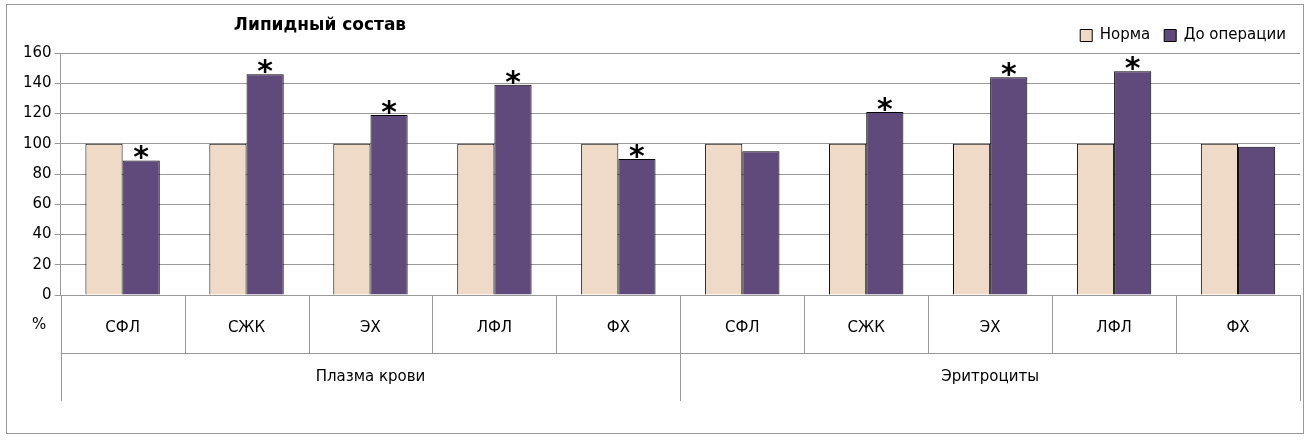 This screenshot has width=1310, height=441. What do you see at coordinates (370, 375) in the screenshot?
I see `text: Плазма крови` at bounding box center [370, 375].